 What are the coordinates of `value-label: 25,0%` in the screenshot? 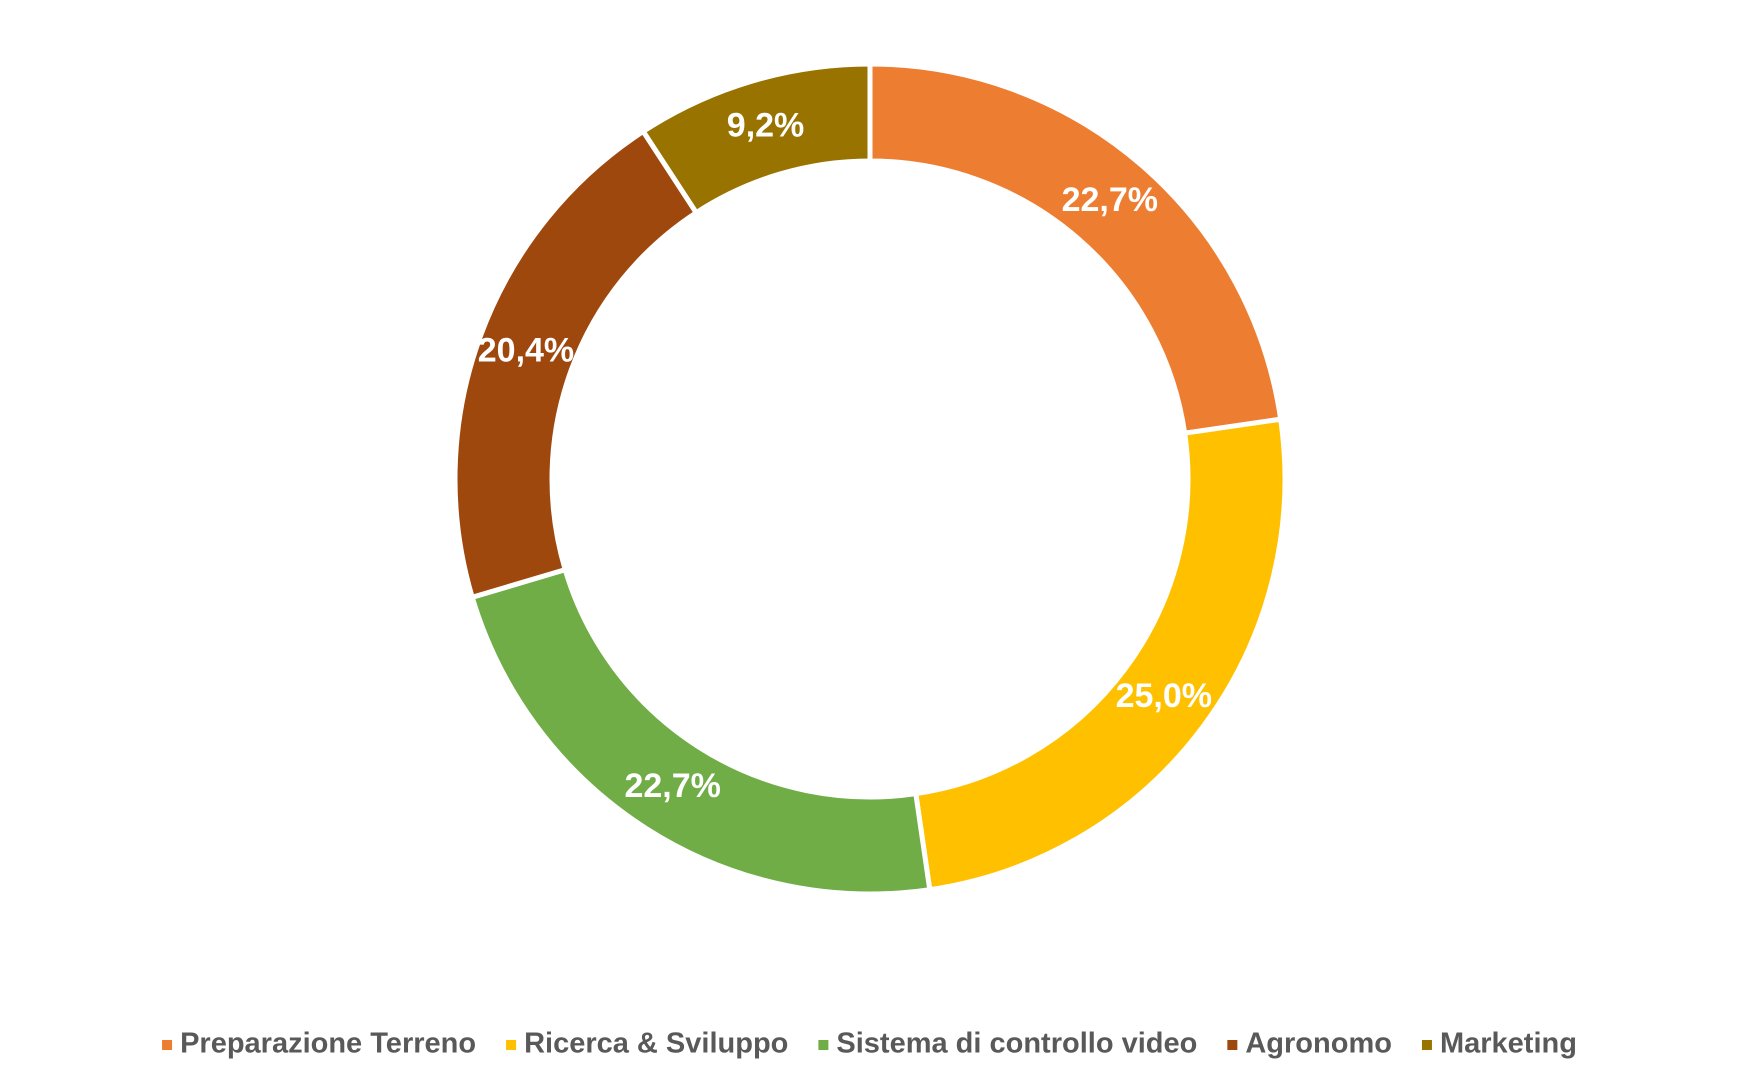 It's located at (1164, 696).